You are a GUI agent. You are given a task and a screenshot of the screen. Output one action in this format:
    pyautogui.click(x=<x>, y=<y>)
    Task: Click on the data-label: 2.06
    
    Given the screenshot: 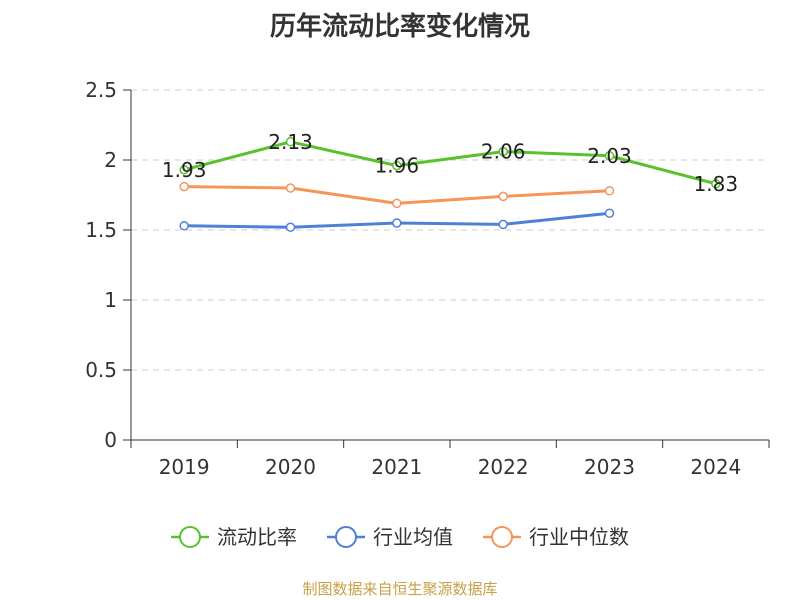 What is the action you would take?
    pyautogui.click(x=503, y=152)
    